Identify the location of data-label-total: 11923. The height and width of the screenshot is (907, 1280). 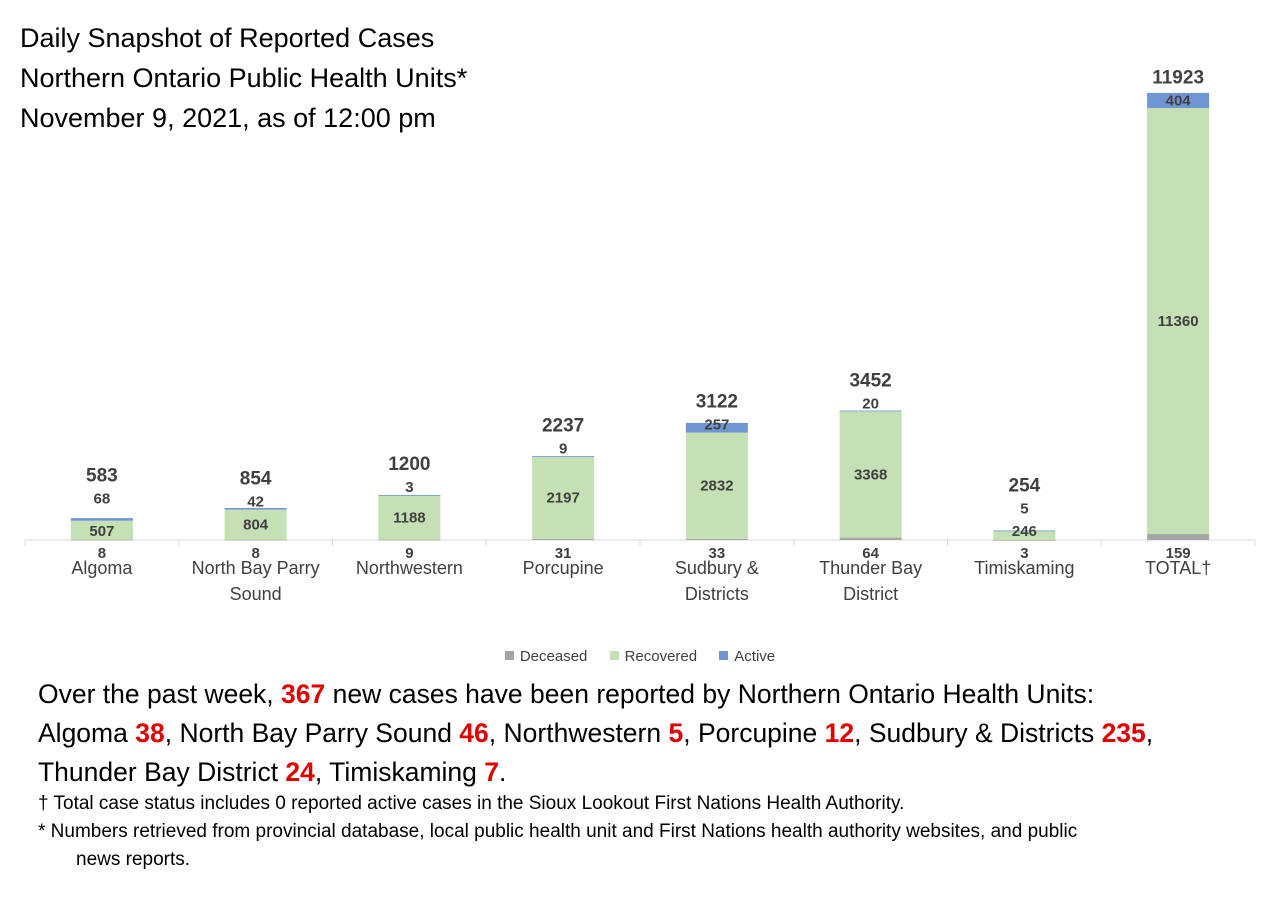
(1178, 77).